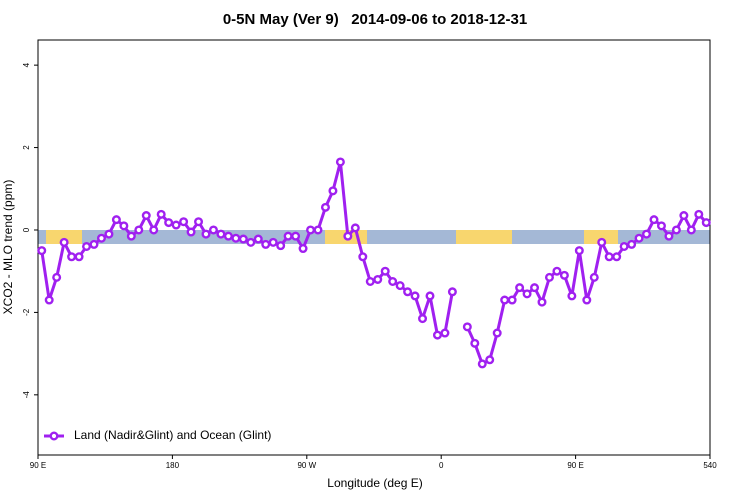 This screenshot has width=750, height=500. What do you see at coordinates (173, 465) in the screenshot?
I see `x-tick-label: 180` at bounding box center [173, 465].